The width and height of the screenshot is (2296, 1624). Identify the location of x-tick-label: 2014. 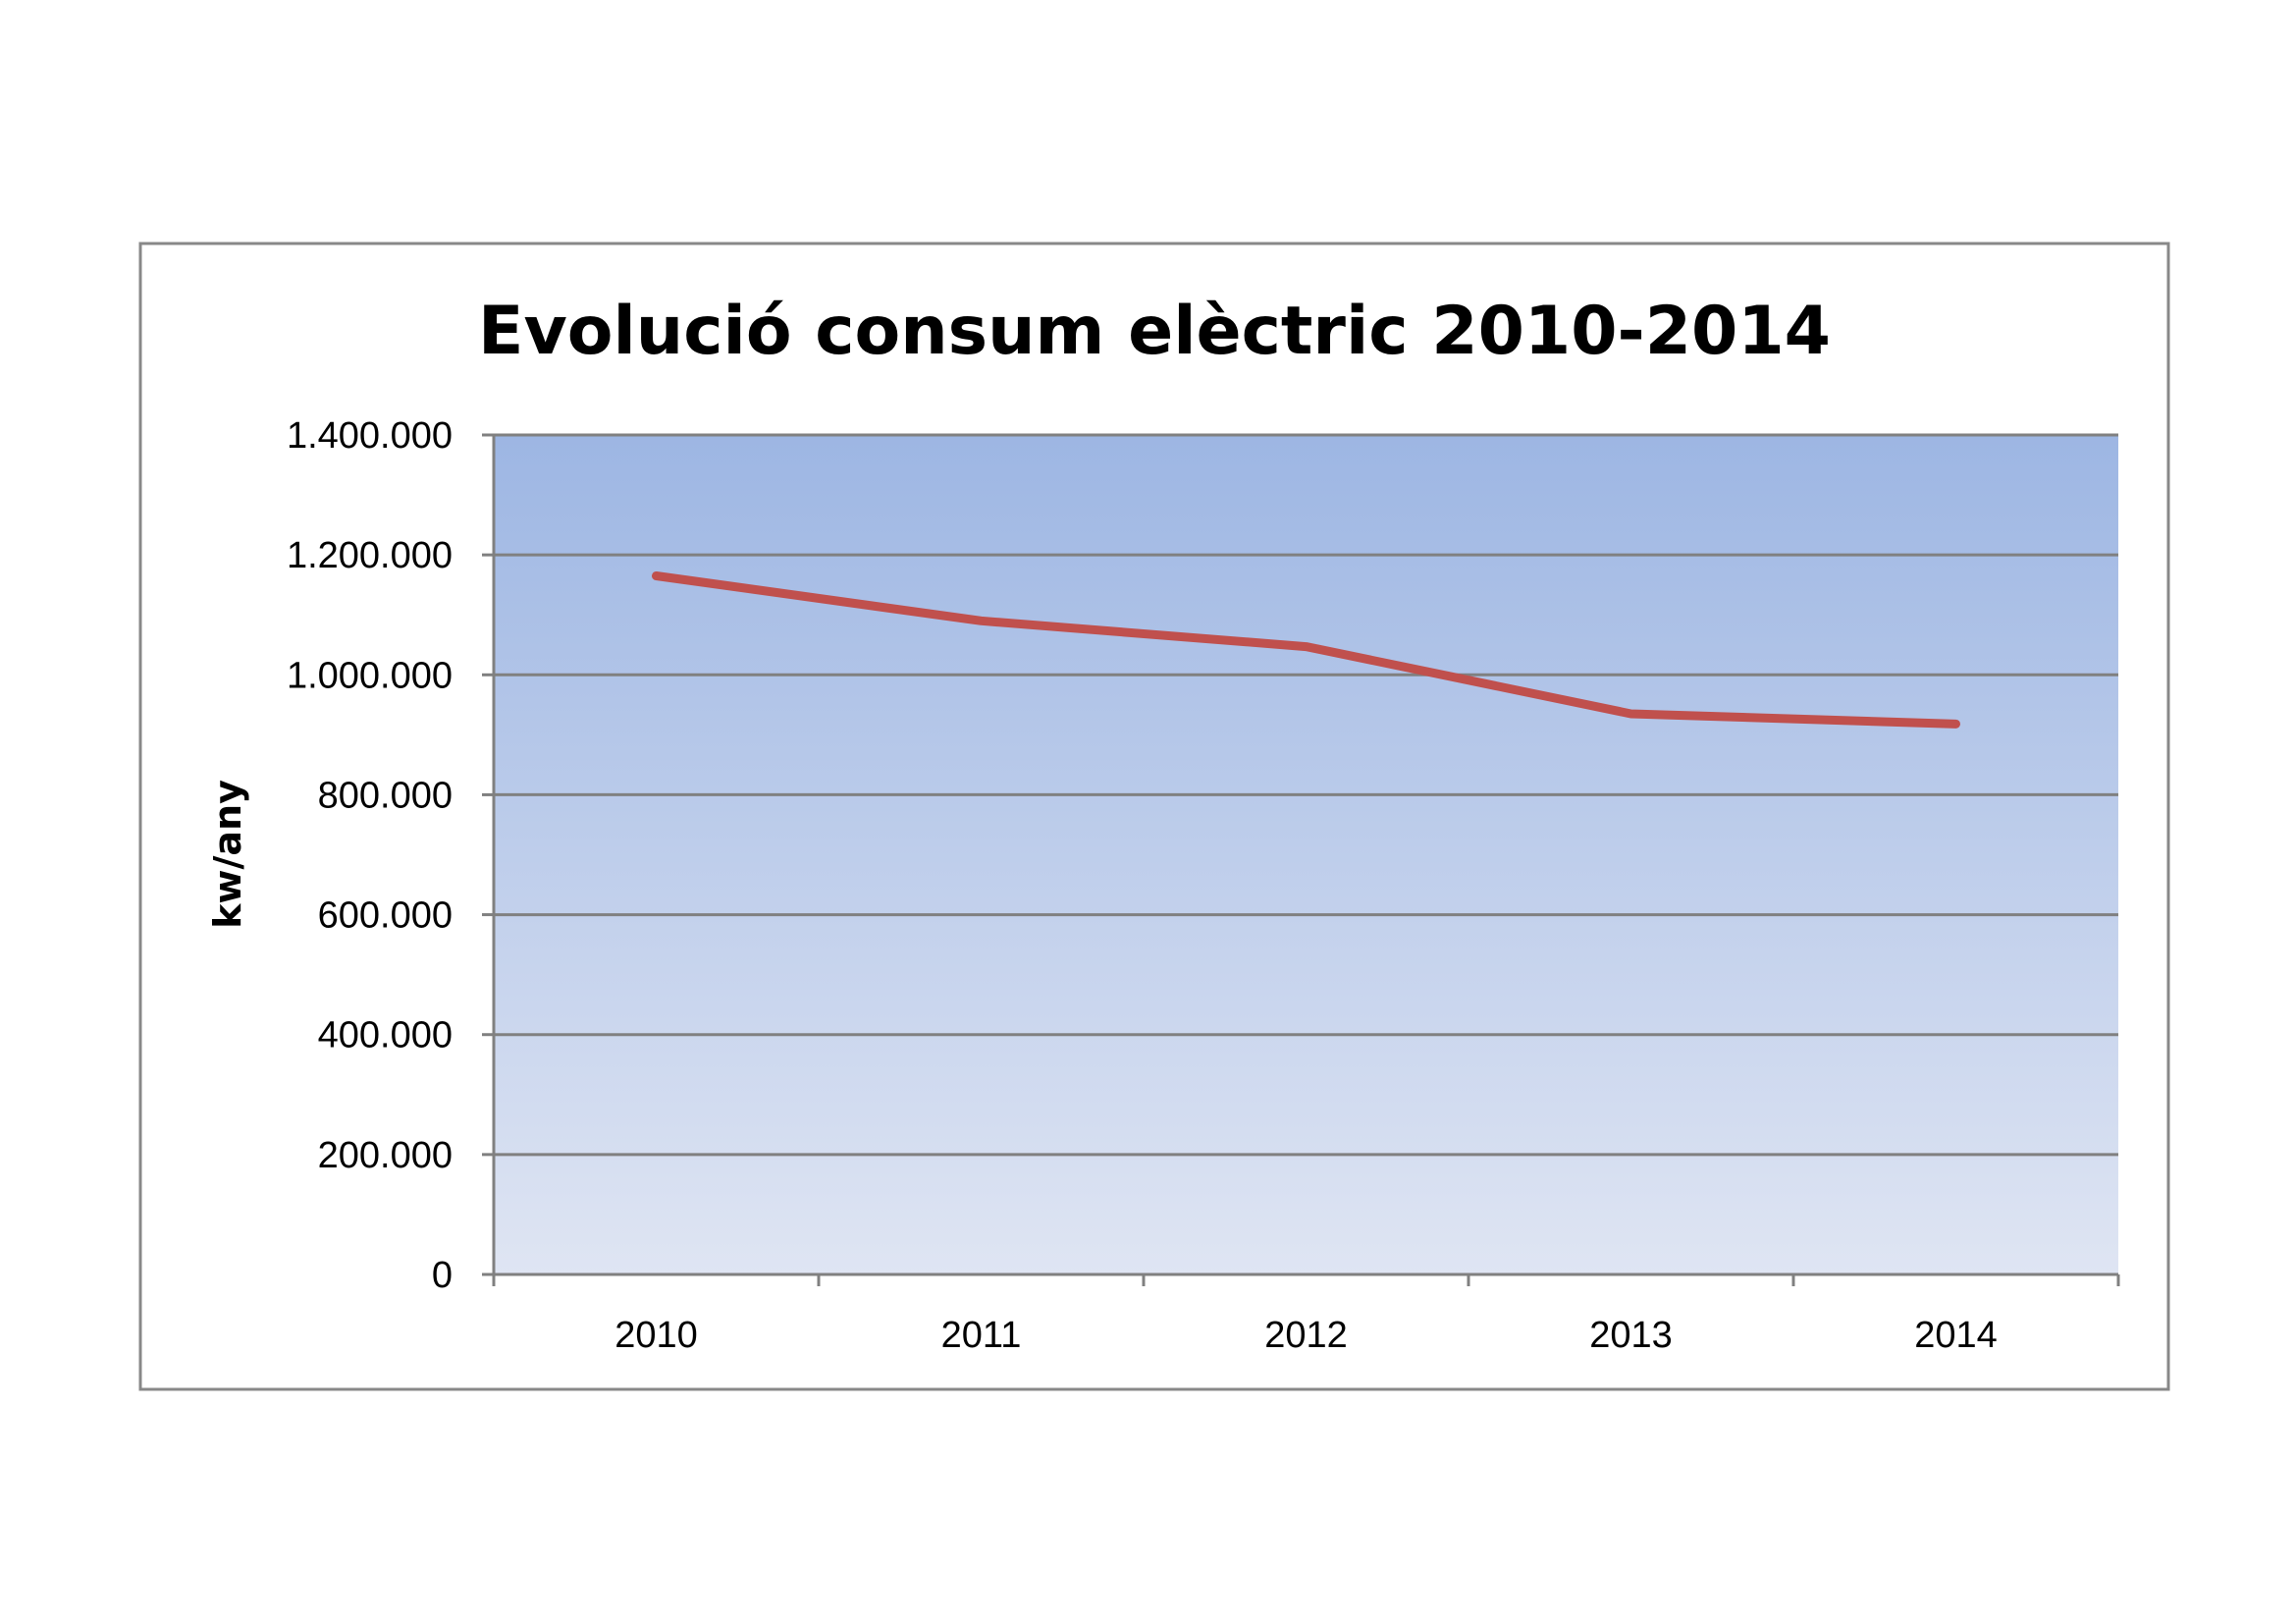
(1956, 1335).